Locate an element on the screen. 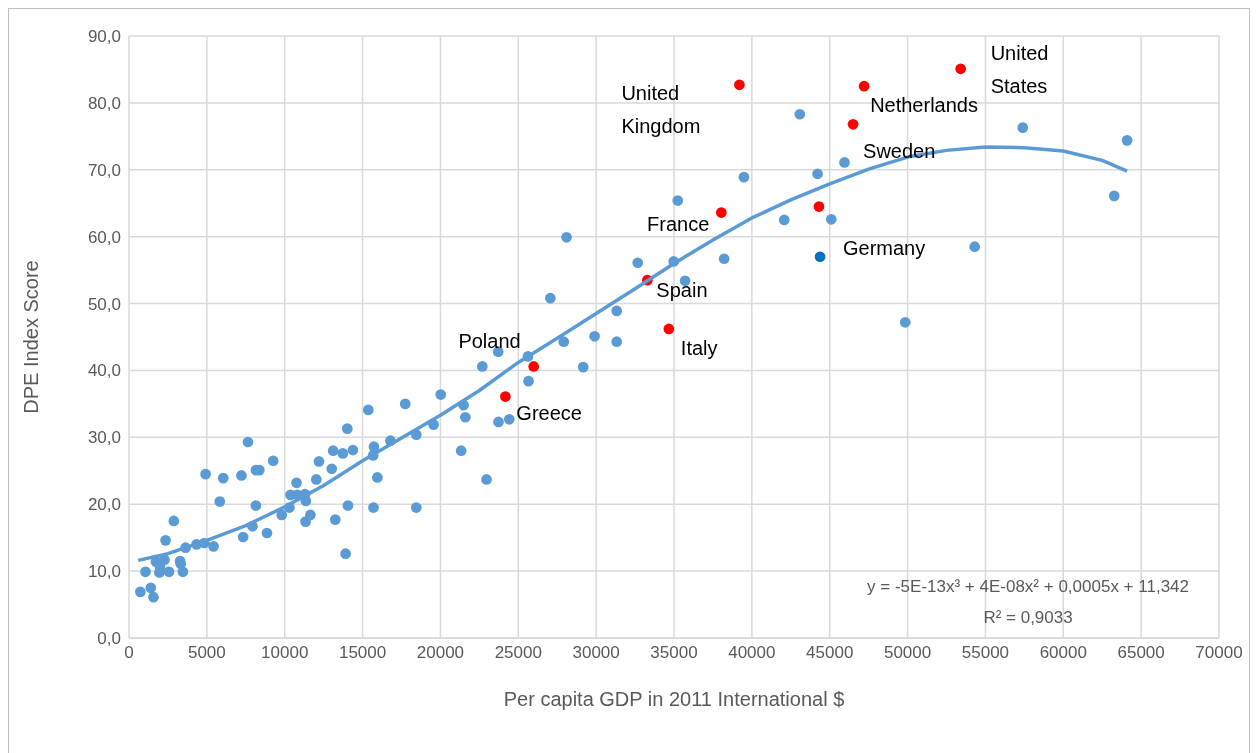  x-tick-label: 45000 is located at coordinates (830, 653).